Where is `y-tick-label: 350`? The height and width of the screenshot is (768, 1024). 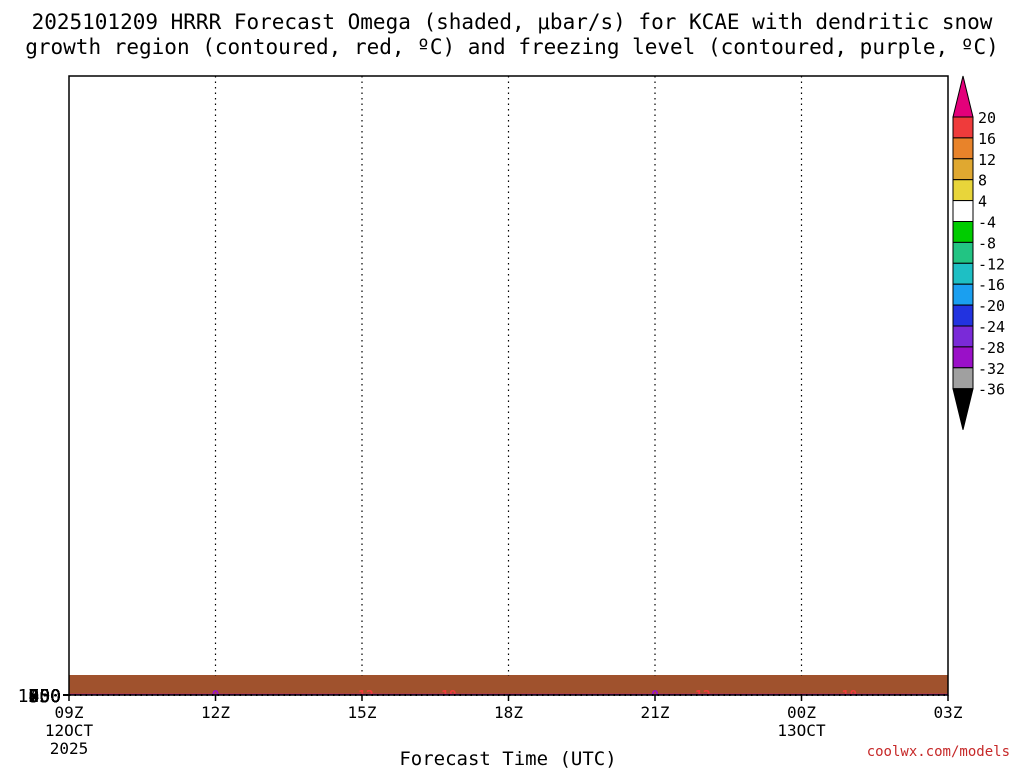 y-tick-label: 350 is located at coordinates (44, 696).